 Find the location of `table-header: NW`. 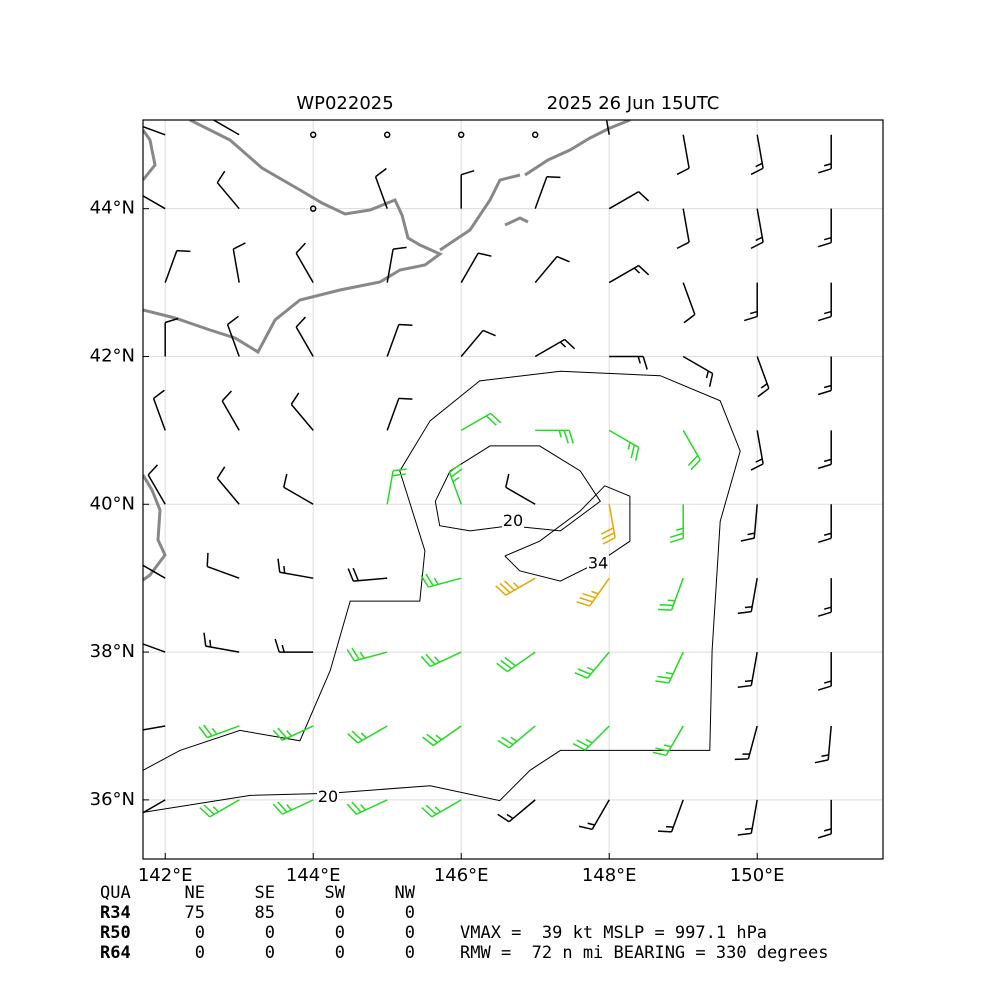

table-header: NW is located at coordinates (405, 893).